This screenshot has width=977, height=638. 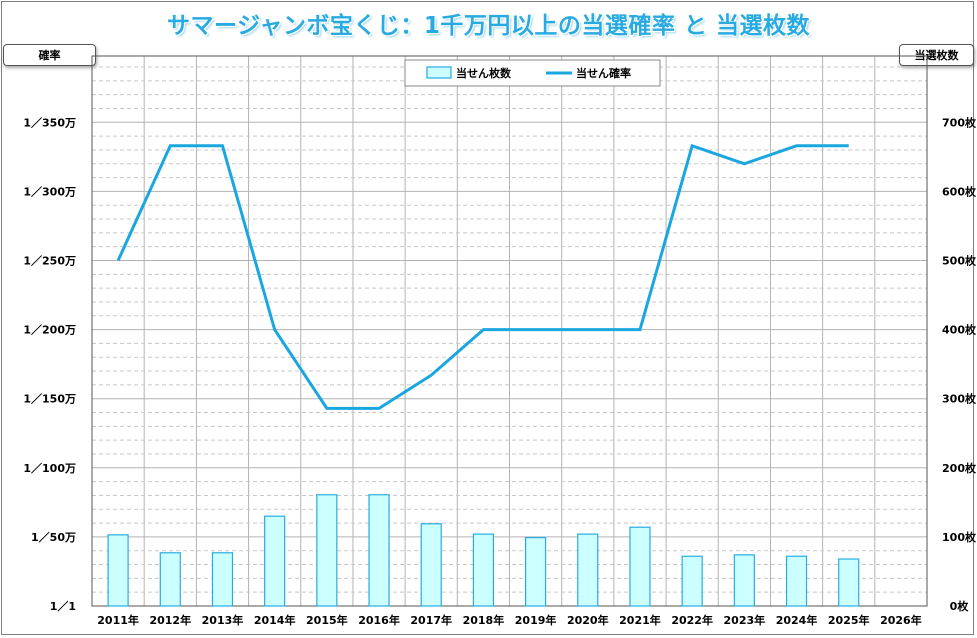 What do you see at coordinates (959, 330) in the screenshot?
I see `right-tick-label: 400枚` at bounding box center [959, 330].